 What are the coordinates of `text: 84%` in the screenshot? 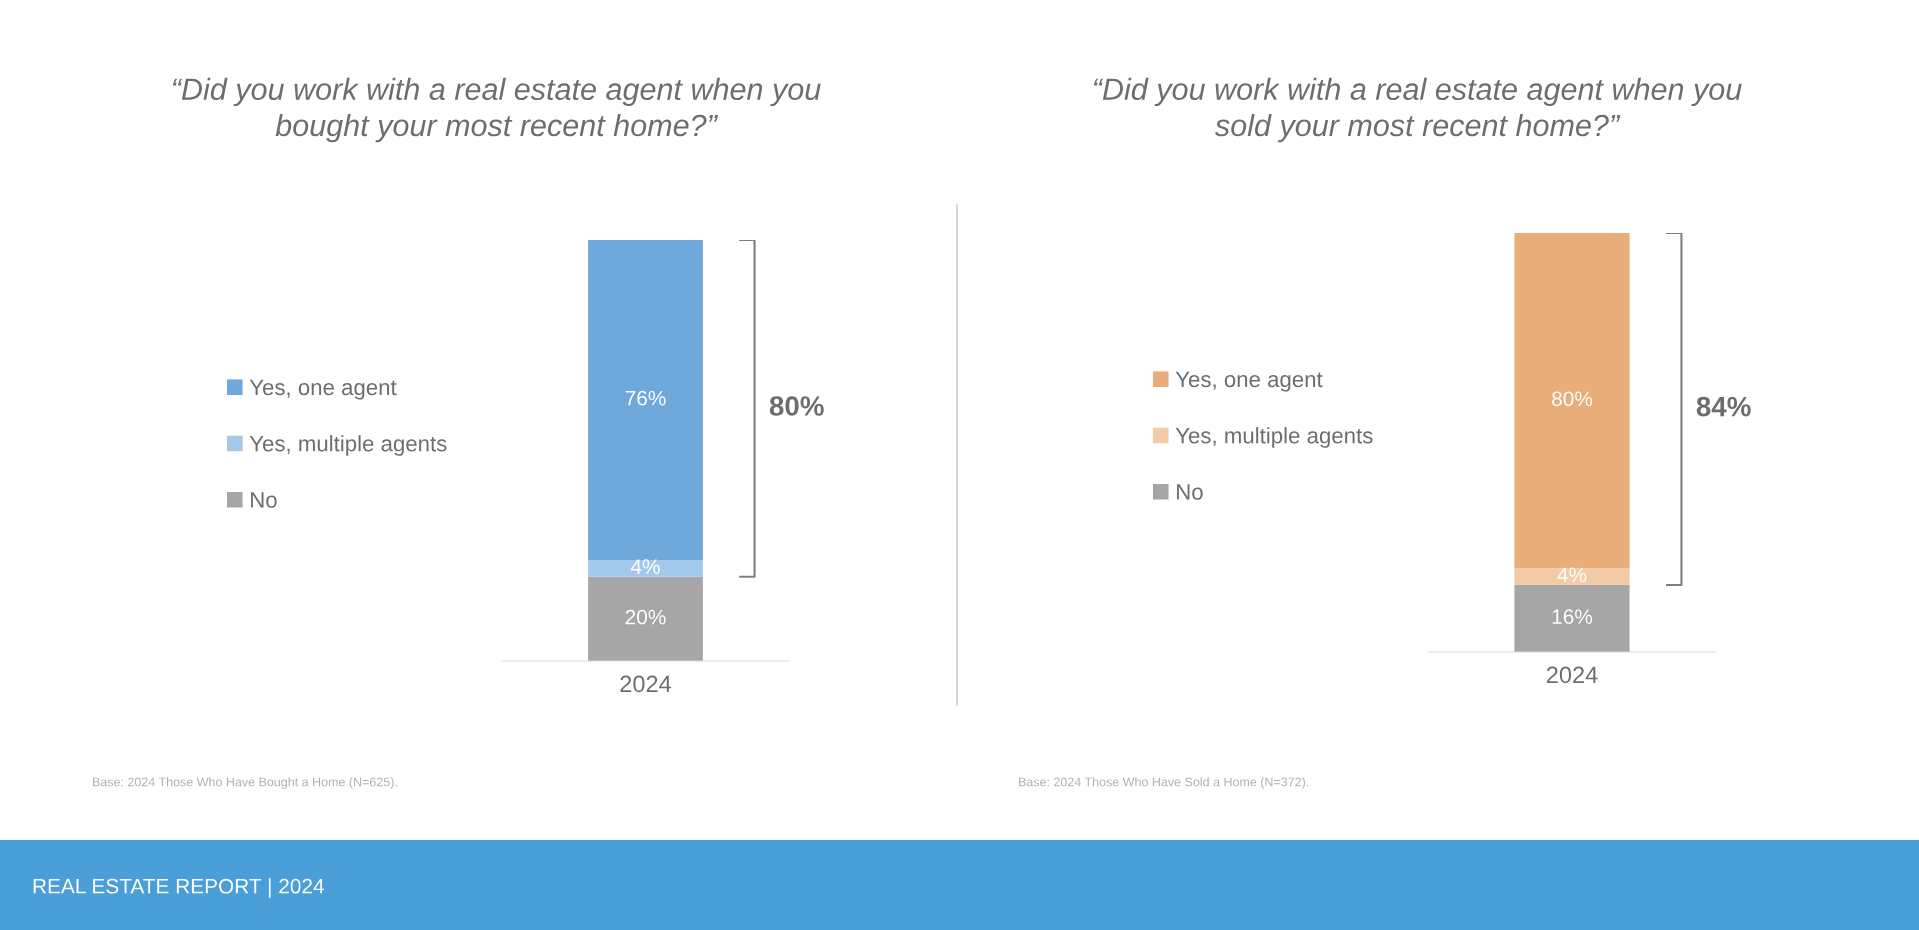 It's located at (1723, 406).